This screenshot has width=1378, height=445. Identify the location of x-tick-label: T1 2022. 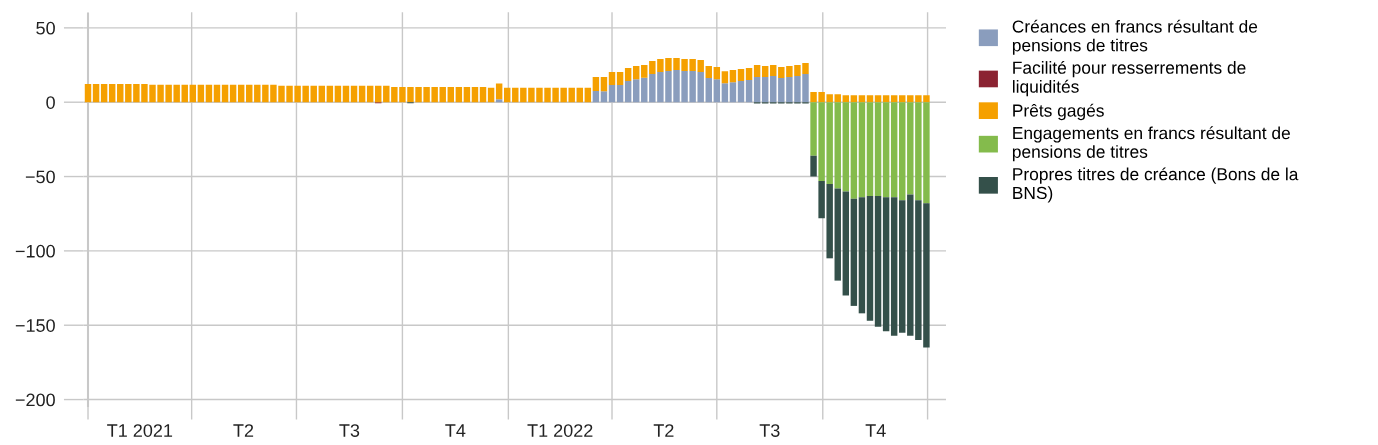
(560, 430).